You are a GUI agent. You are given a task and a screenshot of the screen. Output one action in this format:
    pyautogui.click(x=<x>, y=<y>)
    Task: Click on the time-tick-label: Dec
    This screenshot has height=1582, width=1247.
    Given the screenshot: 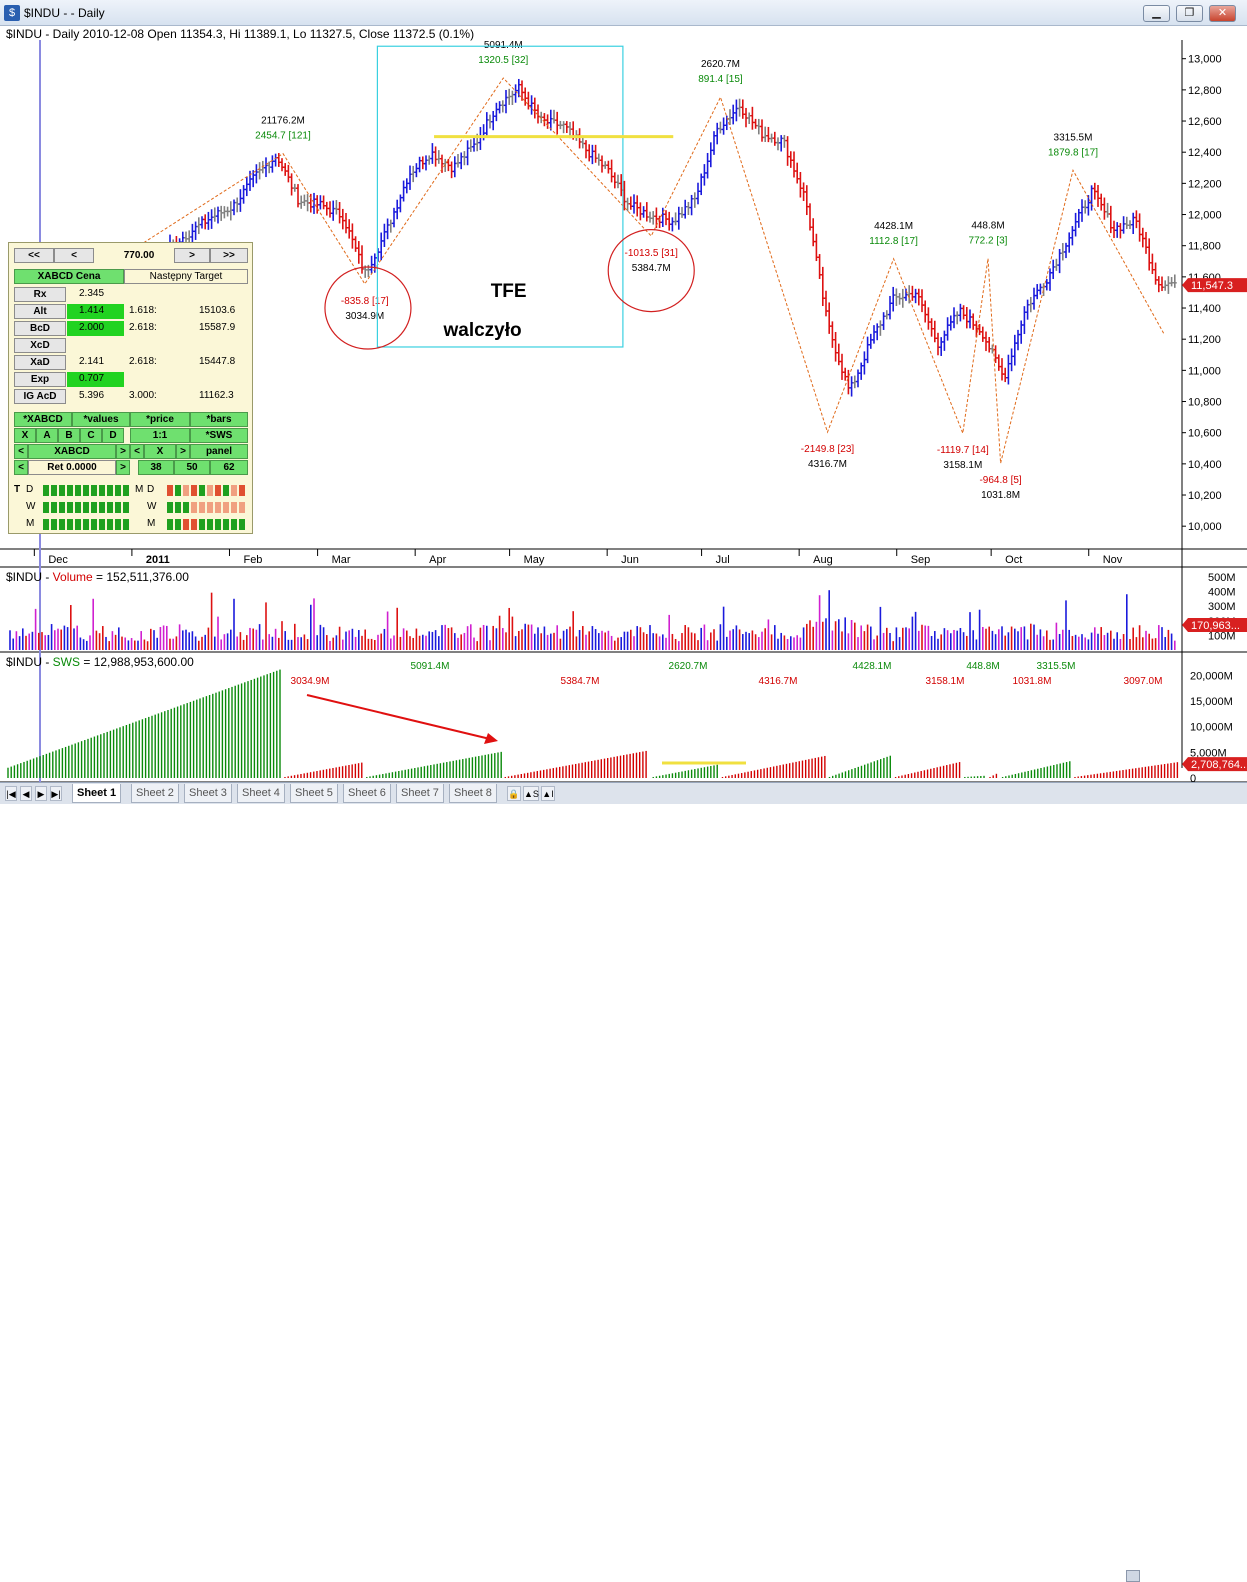 What is the action you would take?
    pyautogui.click(x=58, y=560)
    